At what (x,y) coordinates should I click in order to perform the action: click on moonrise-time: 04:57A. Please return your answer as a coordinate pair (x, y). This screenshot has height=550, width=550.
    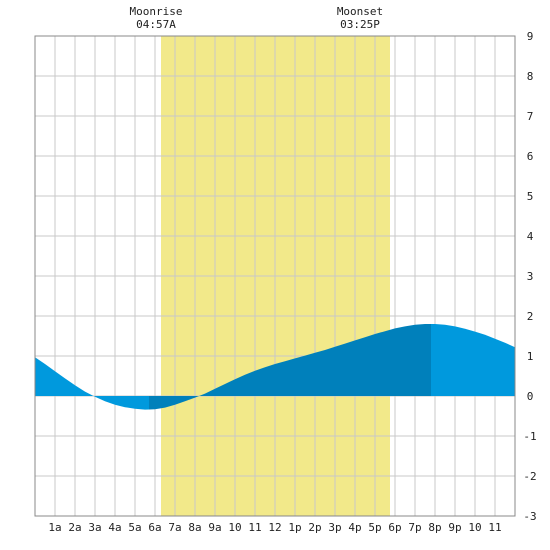
    Looking at the image, I should click on (156, 24).